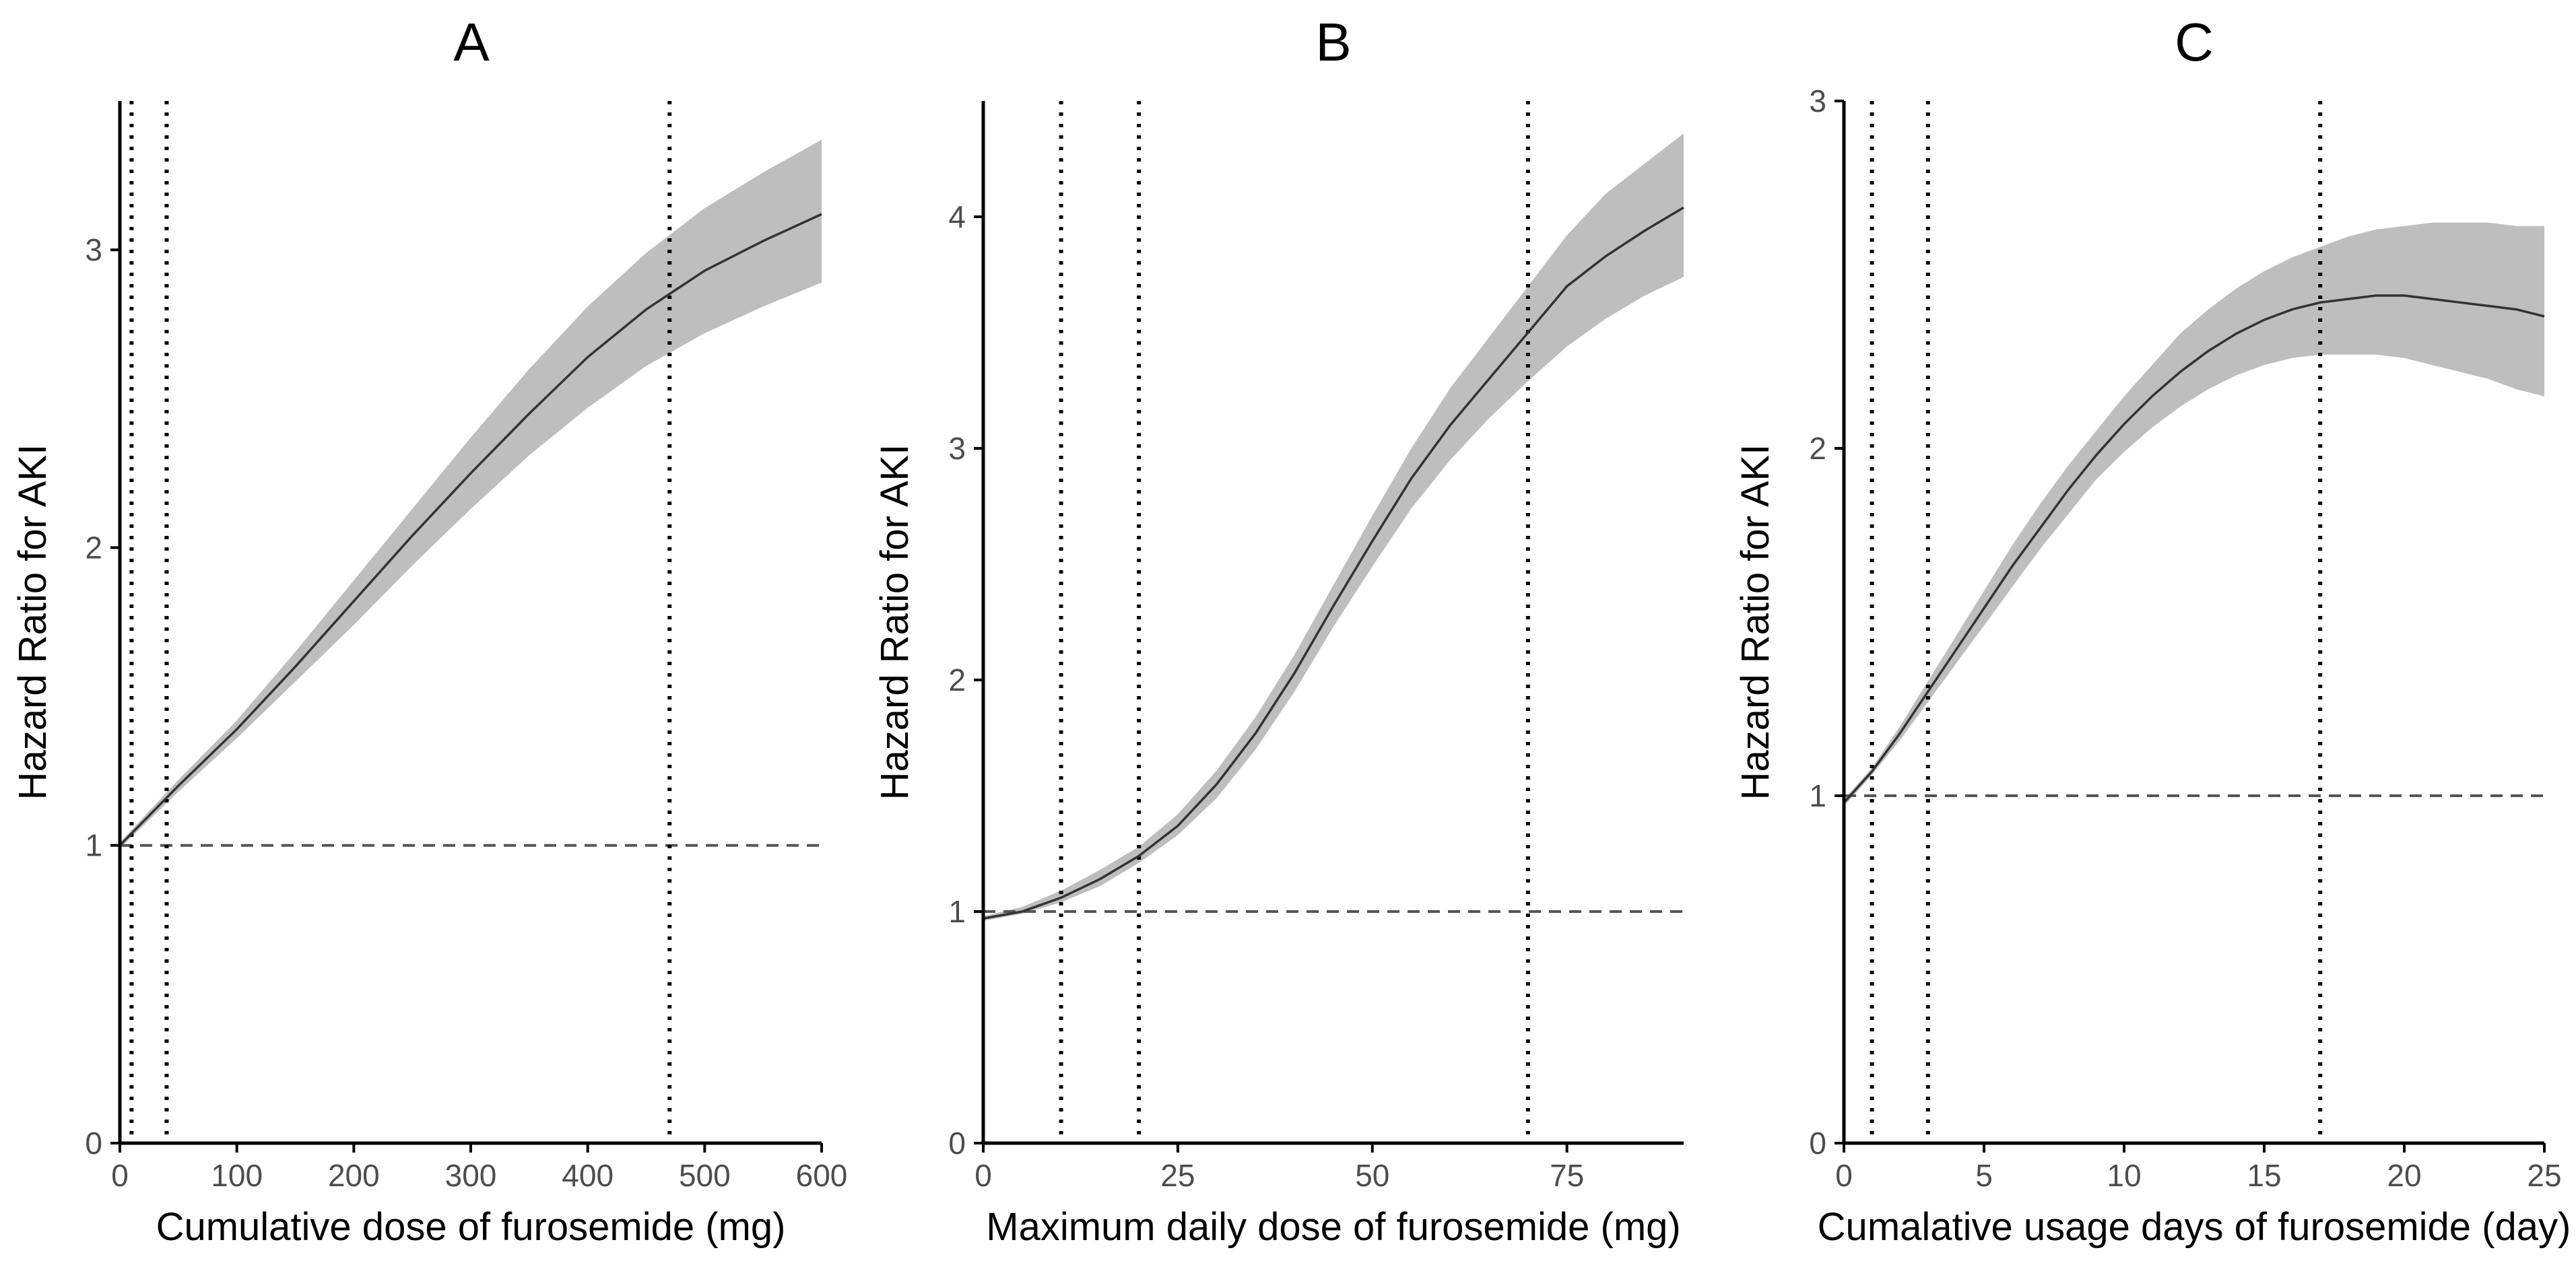 The height and width of the screenshot is (1267, 2576). Describe the element at coordinates (1984, 1175) in the screenshot. I see `x-tick-label: 5` at that location.